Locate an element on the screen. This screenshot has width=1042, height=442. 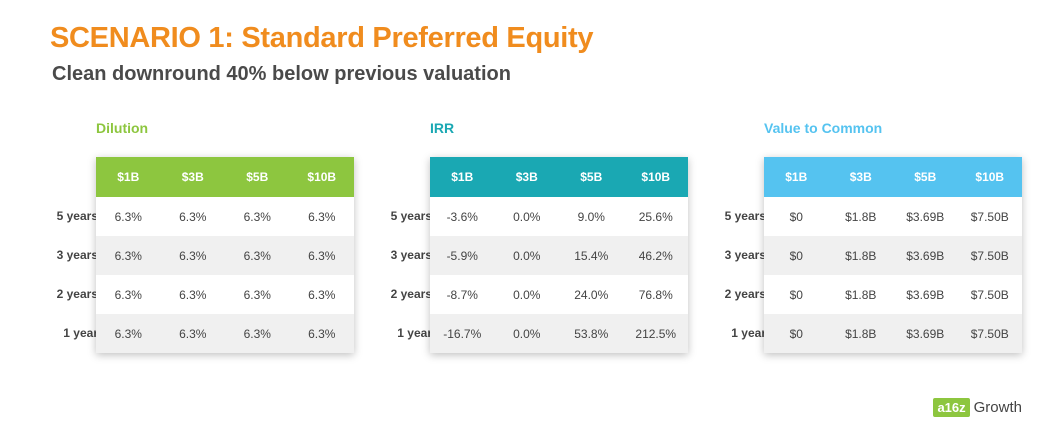
a16z-logo-mark: a16z is located at coordinates (951, 407).